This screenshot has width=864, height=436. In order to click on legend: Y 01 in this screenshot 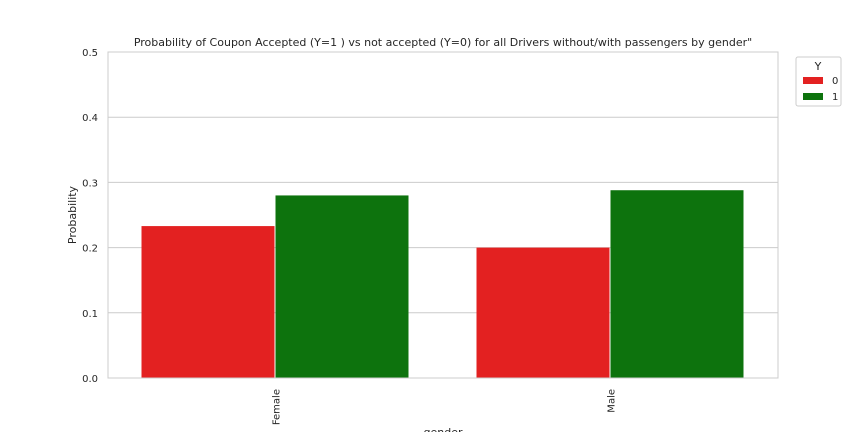, I will do `click(818, 81)`.